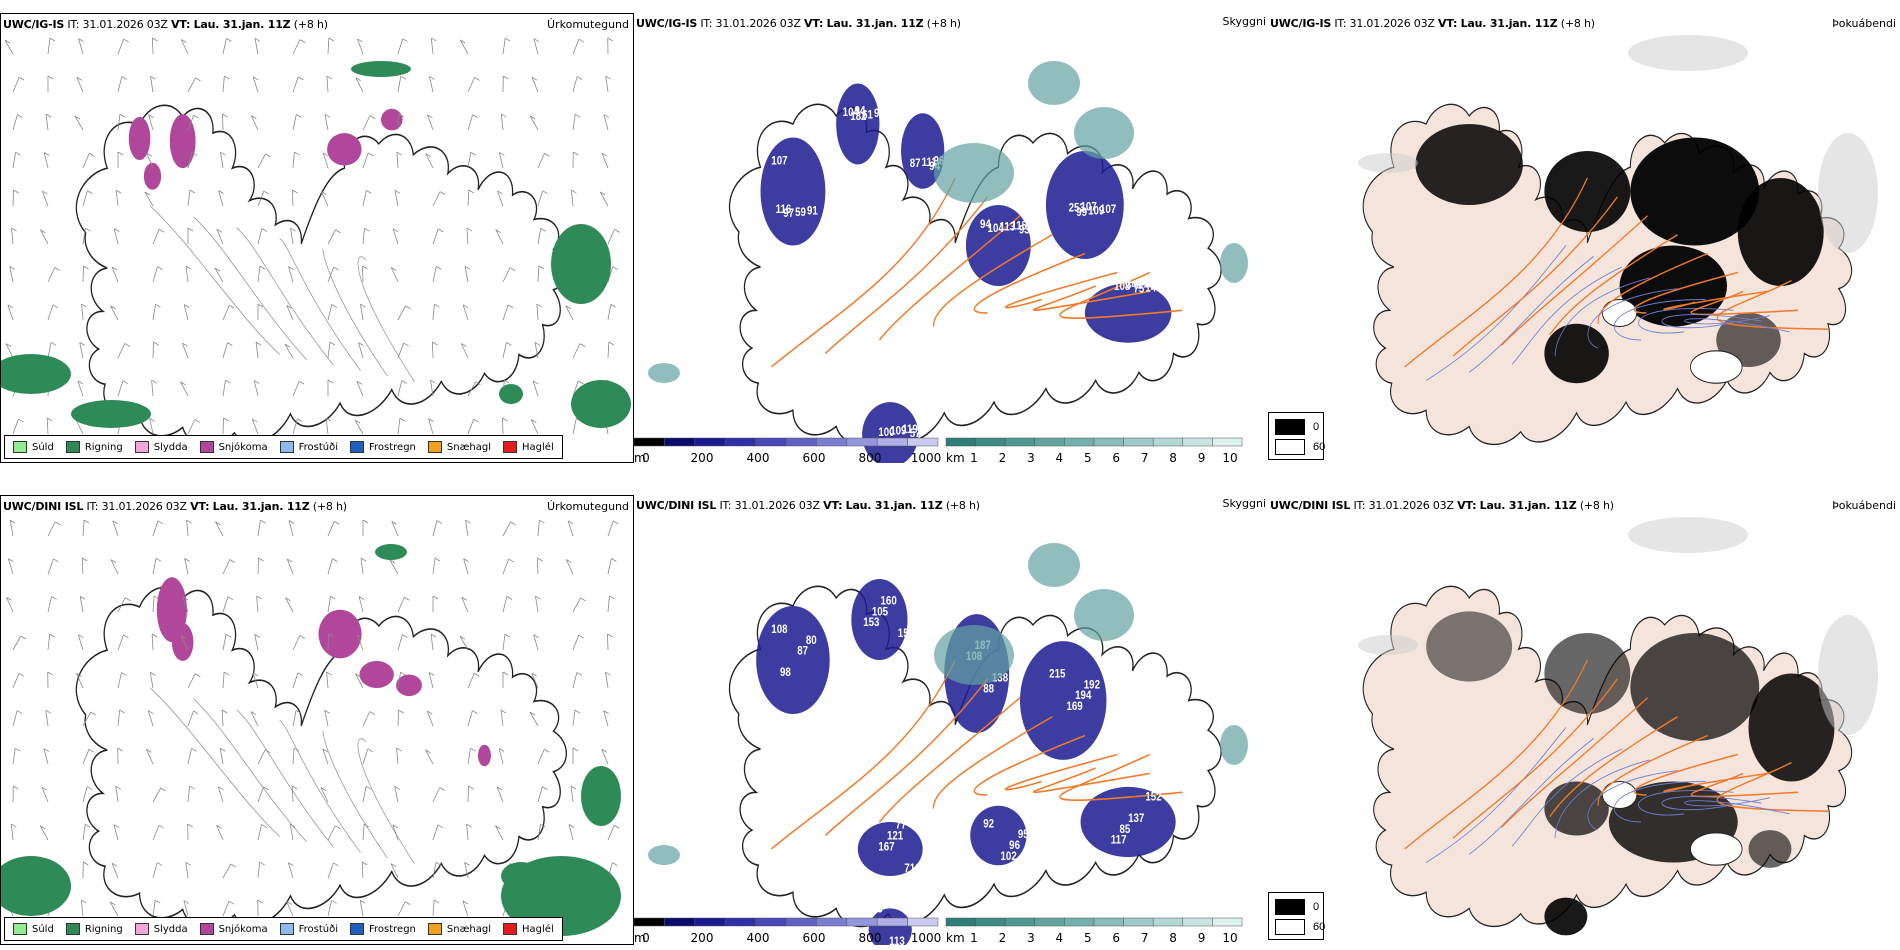  Describe the element at coordinates (1244, 503) in the screenshot. I see `panel-title-cloud-row2: Skyggni` at that location.